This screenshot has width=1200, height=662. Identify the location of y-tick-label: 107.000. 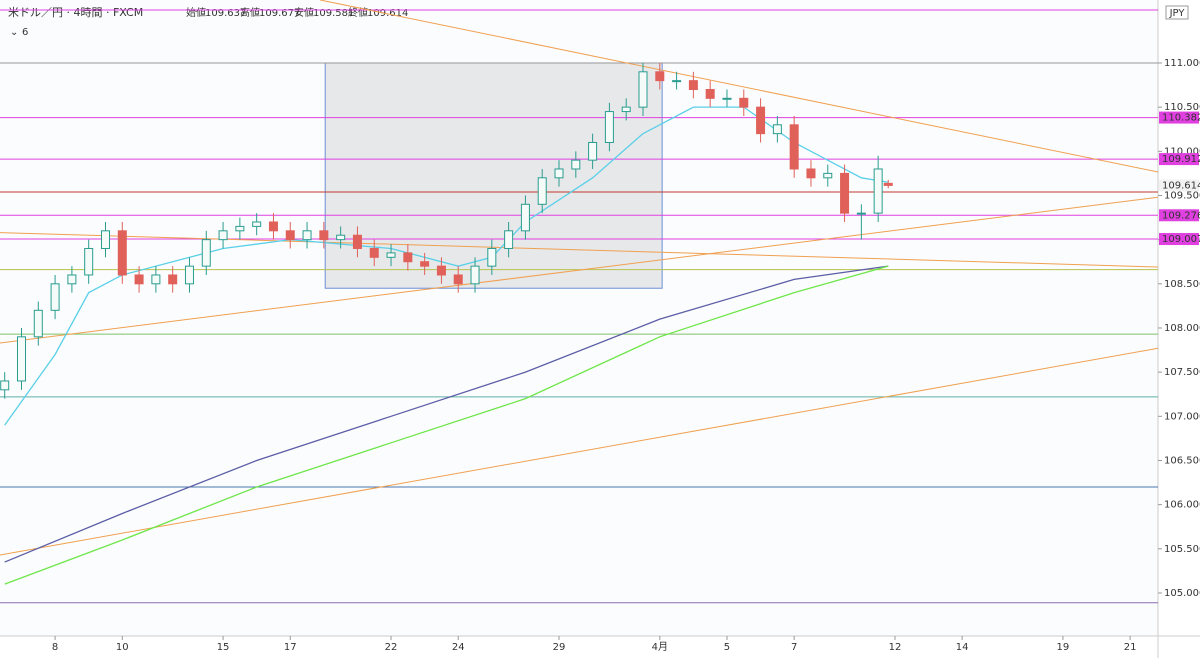
(1182, 416).